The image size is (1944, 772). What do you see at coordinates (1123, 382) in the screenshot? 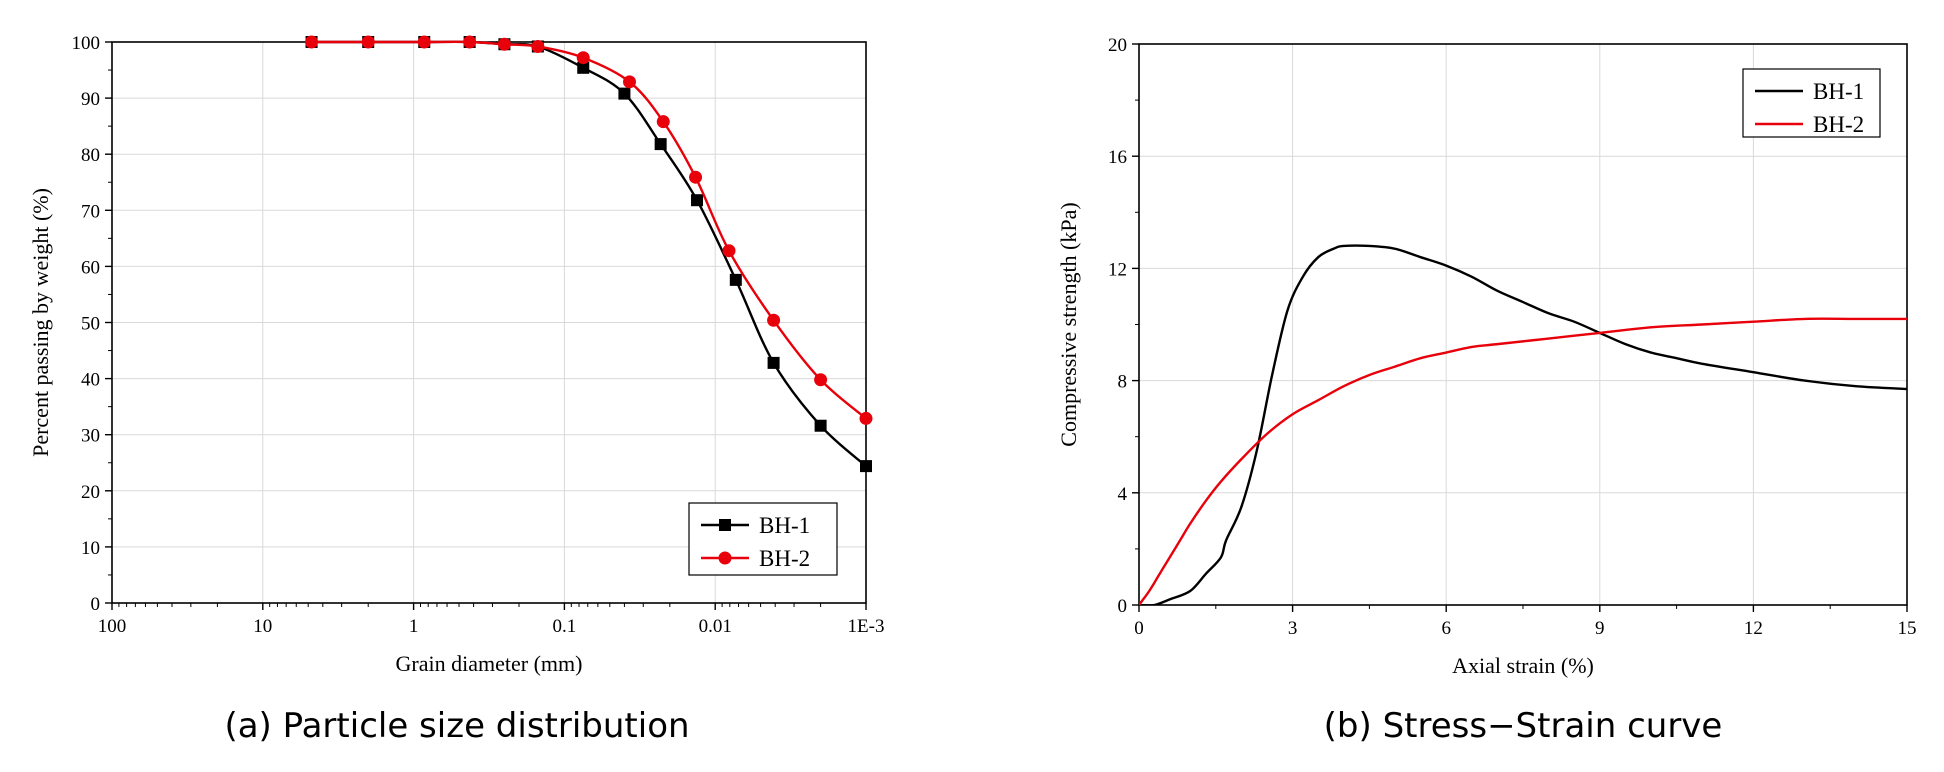
I see `y-tick-label: 8` at bounding box center [1123, 382].